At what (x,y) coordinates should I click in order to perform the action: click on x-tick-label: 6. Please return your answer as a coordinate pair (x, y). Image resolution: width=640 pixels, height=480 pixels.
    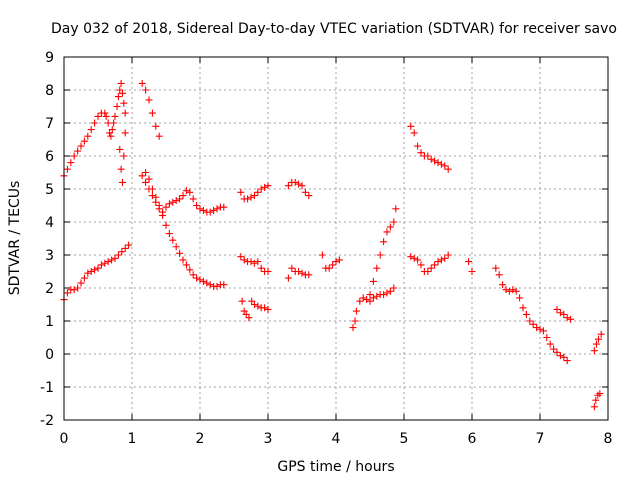
    Looking at the image, I should click on (472, 439).